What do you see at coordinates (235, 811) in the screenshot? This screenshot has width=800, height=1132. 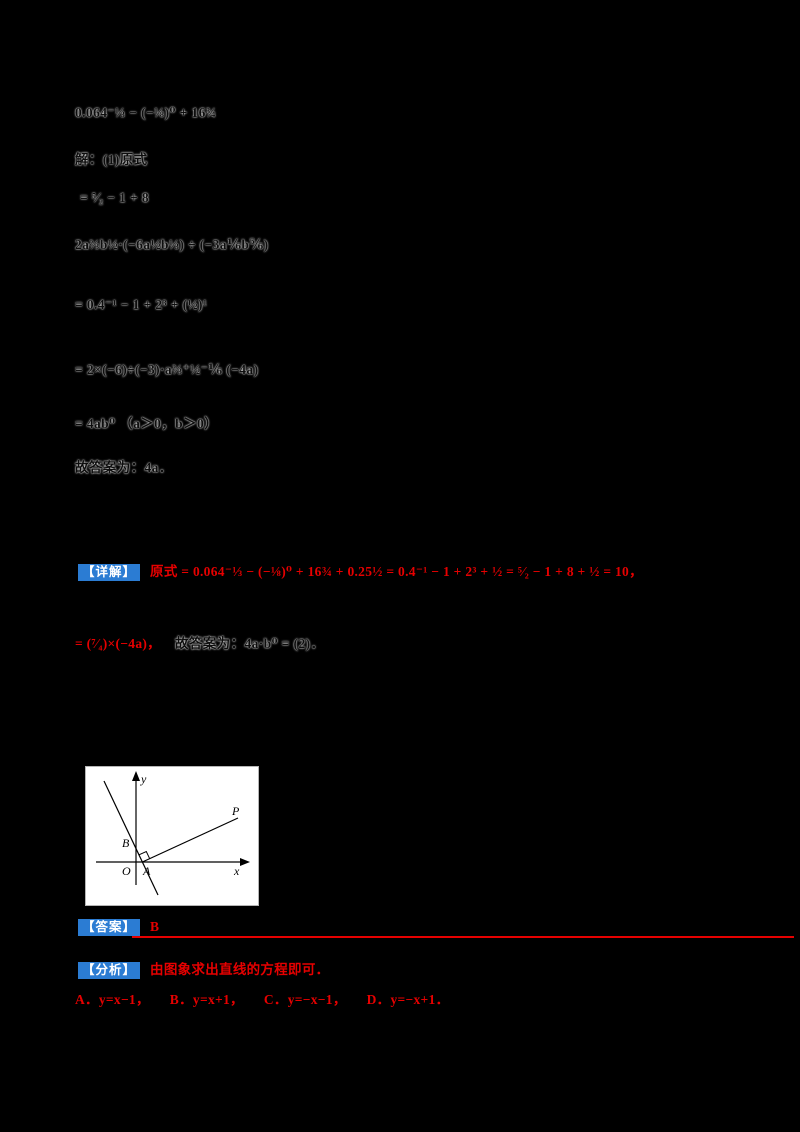 I see `label-point-p: P` at bounding box center [235, 811].